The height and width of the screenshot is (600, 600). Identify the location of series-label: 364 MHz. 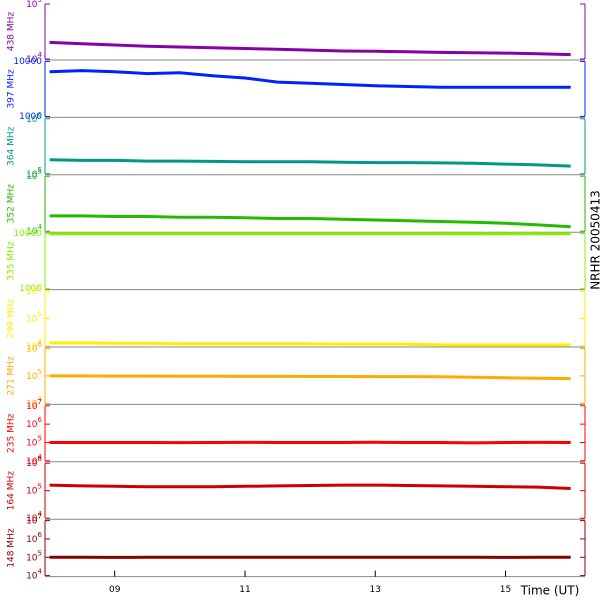
(12, 146).